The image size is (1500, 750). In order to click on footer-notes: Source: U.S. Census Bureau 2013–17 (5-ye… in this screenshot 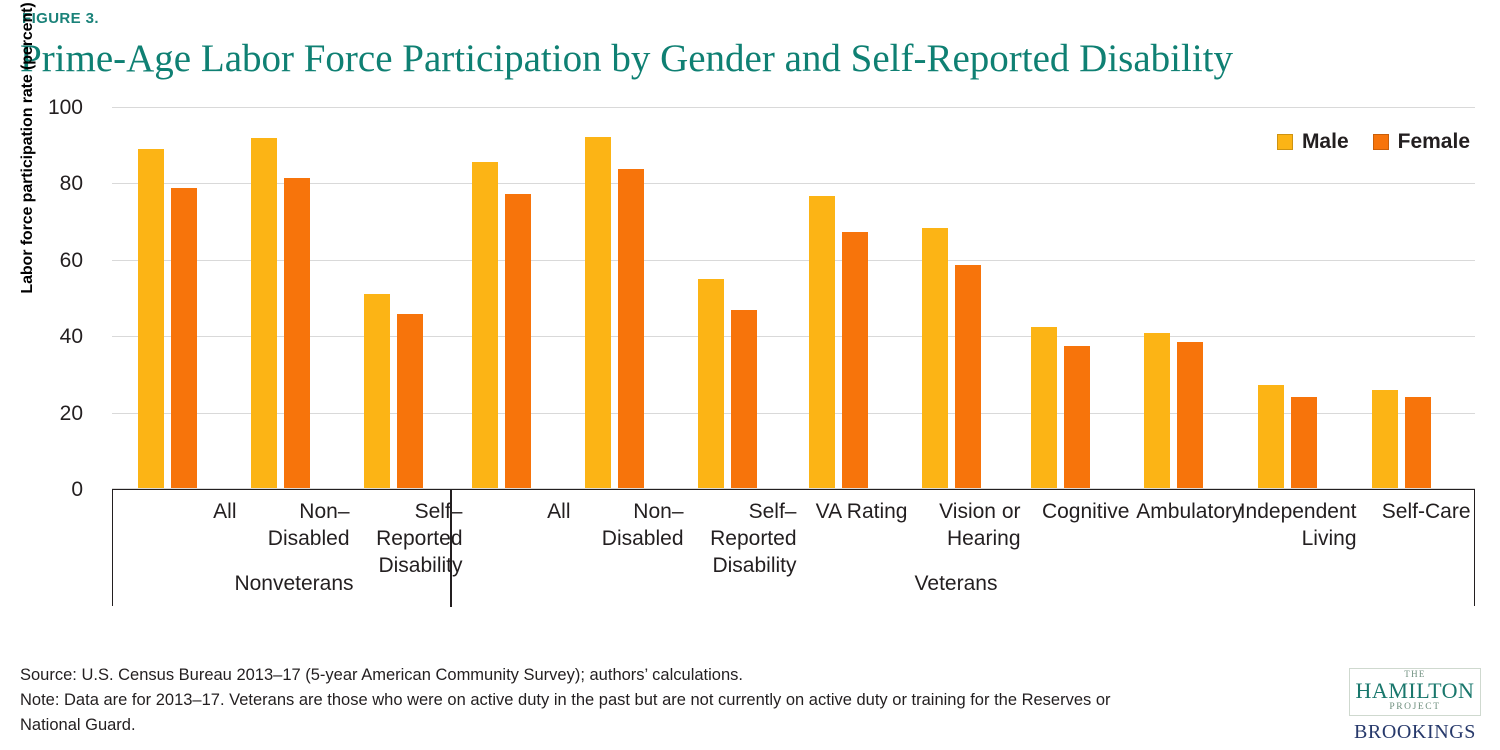, I will do `click(595, 700)`.